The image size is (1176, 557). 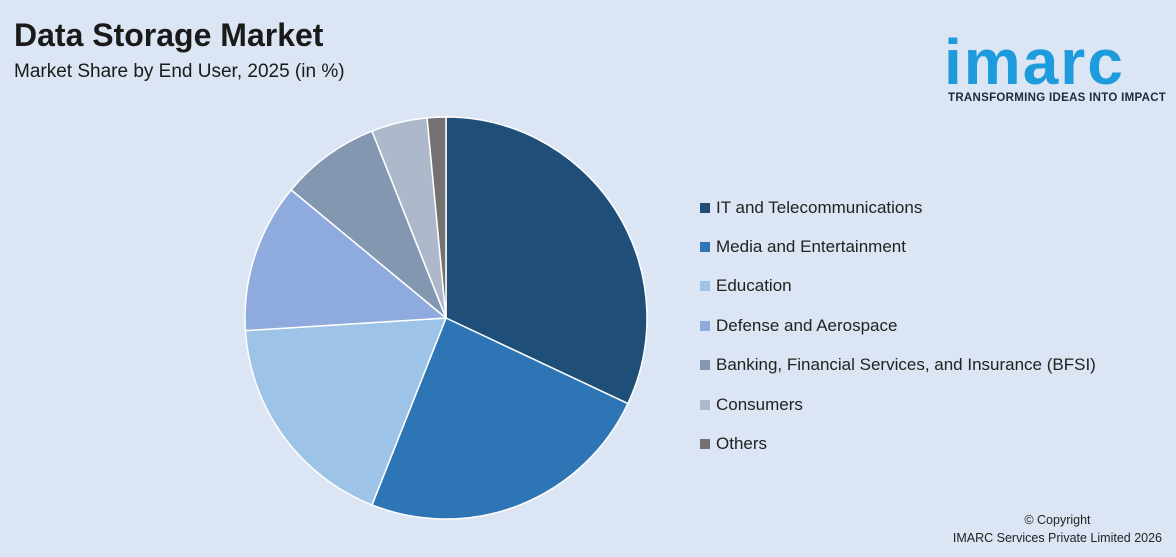 I want to click on legend-item: Education, so click(x=898, y=286).